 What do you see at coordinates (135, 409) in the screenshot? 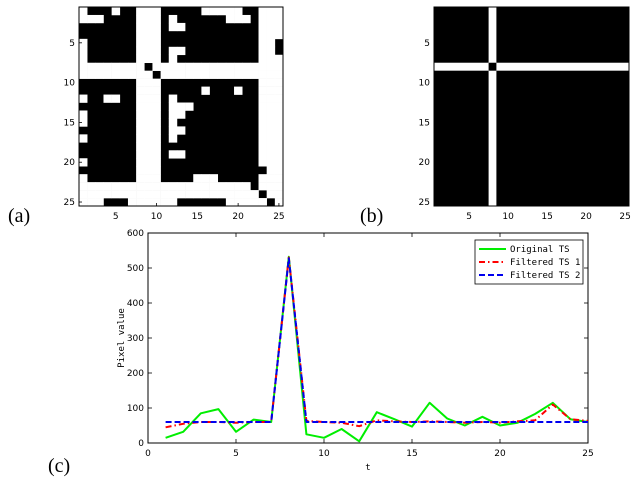
I see `y-tick-label: 100` at bounding box center [135, 409].